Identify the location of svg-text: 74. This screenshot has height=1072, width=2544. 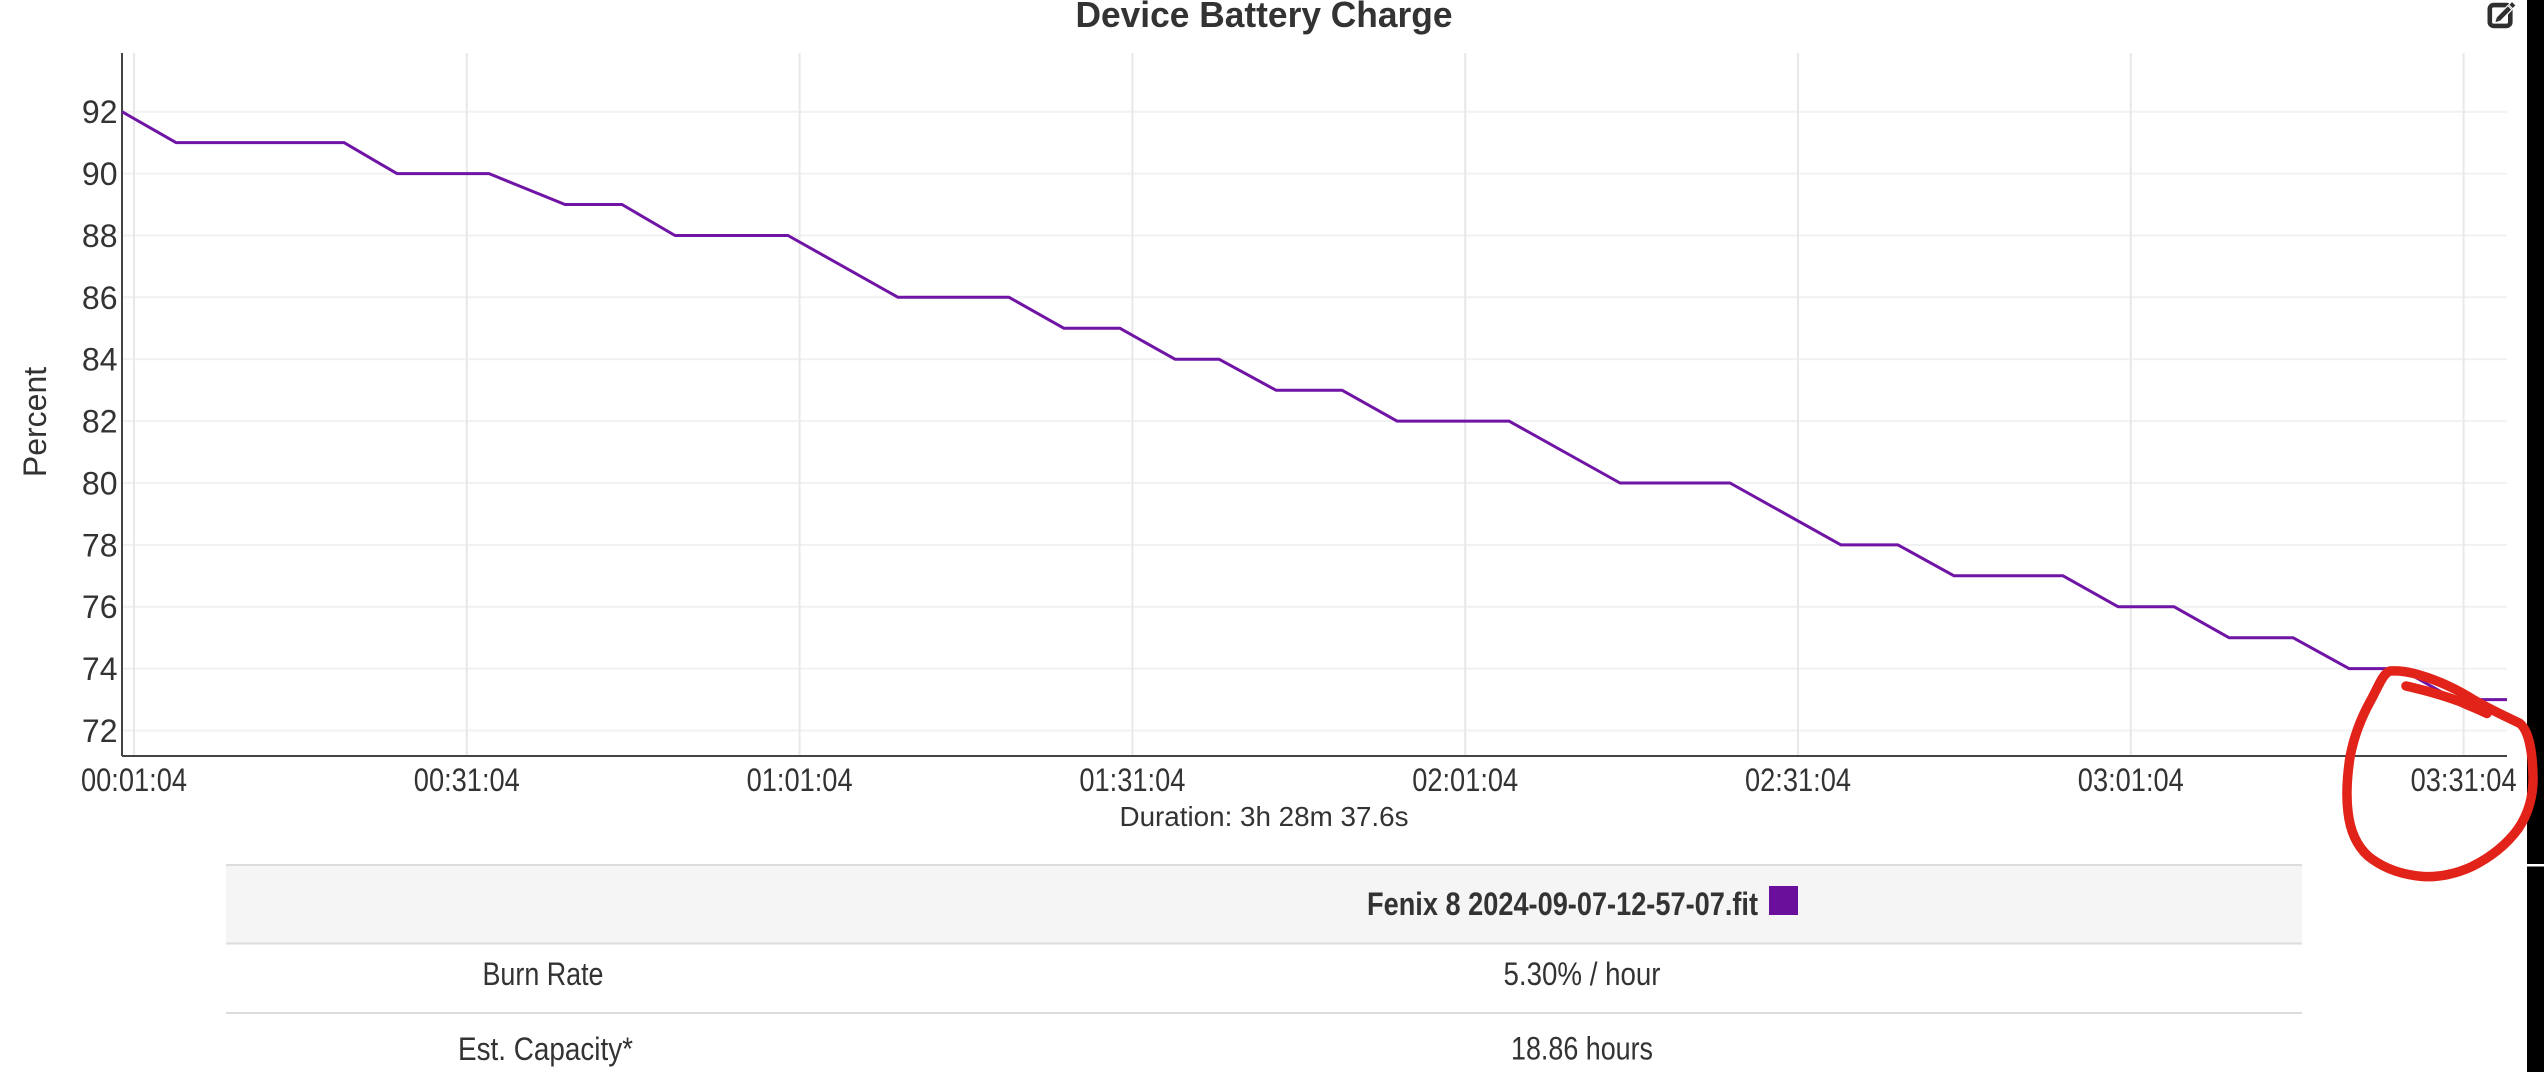
(100, 669).